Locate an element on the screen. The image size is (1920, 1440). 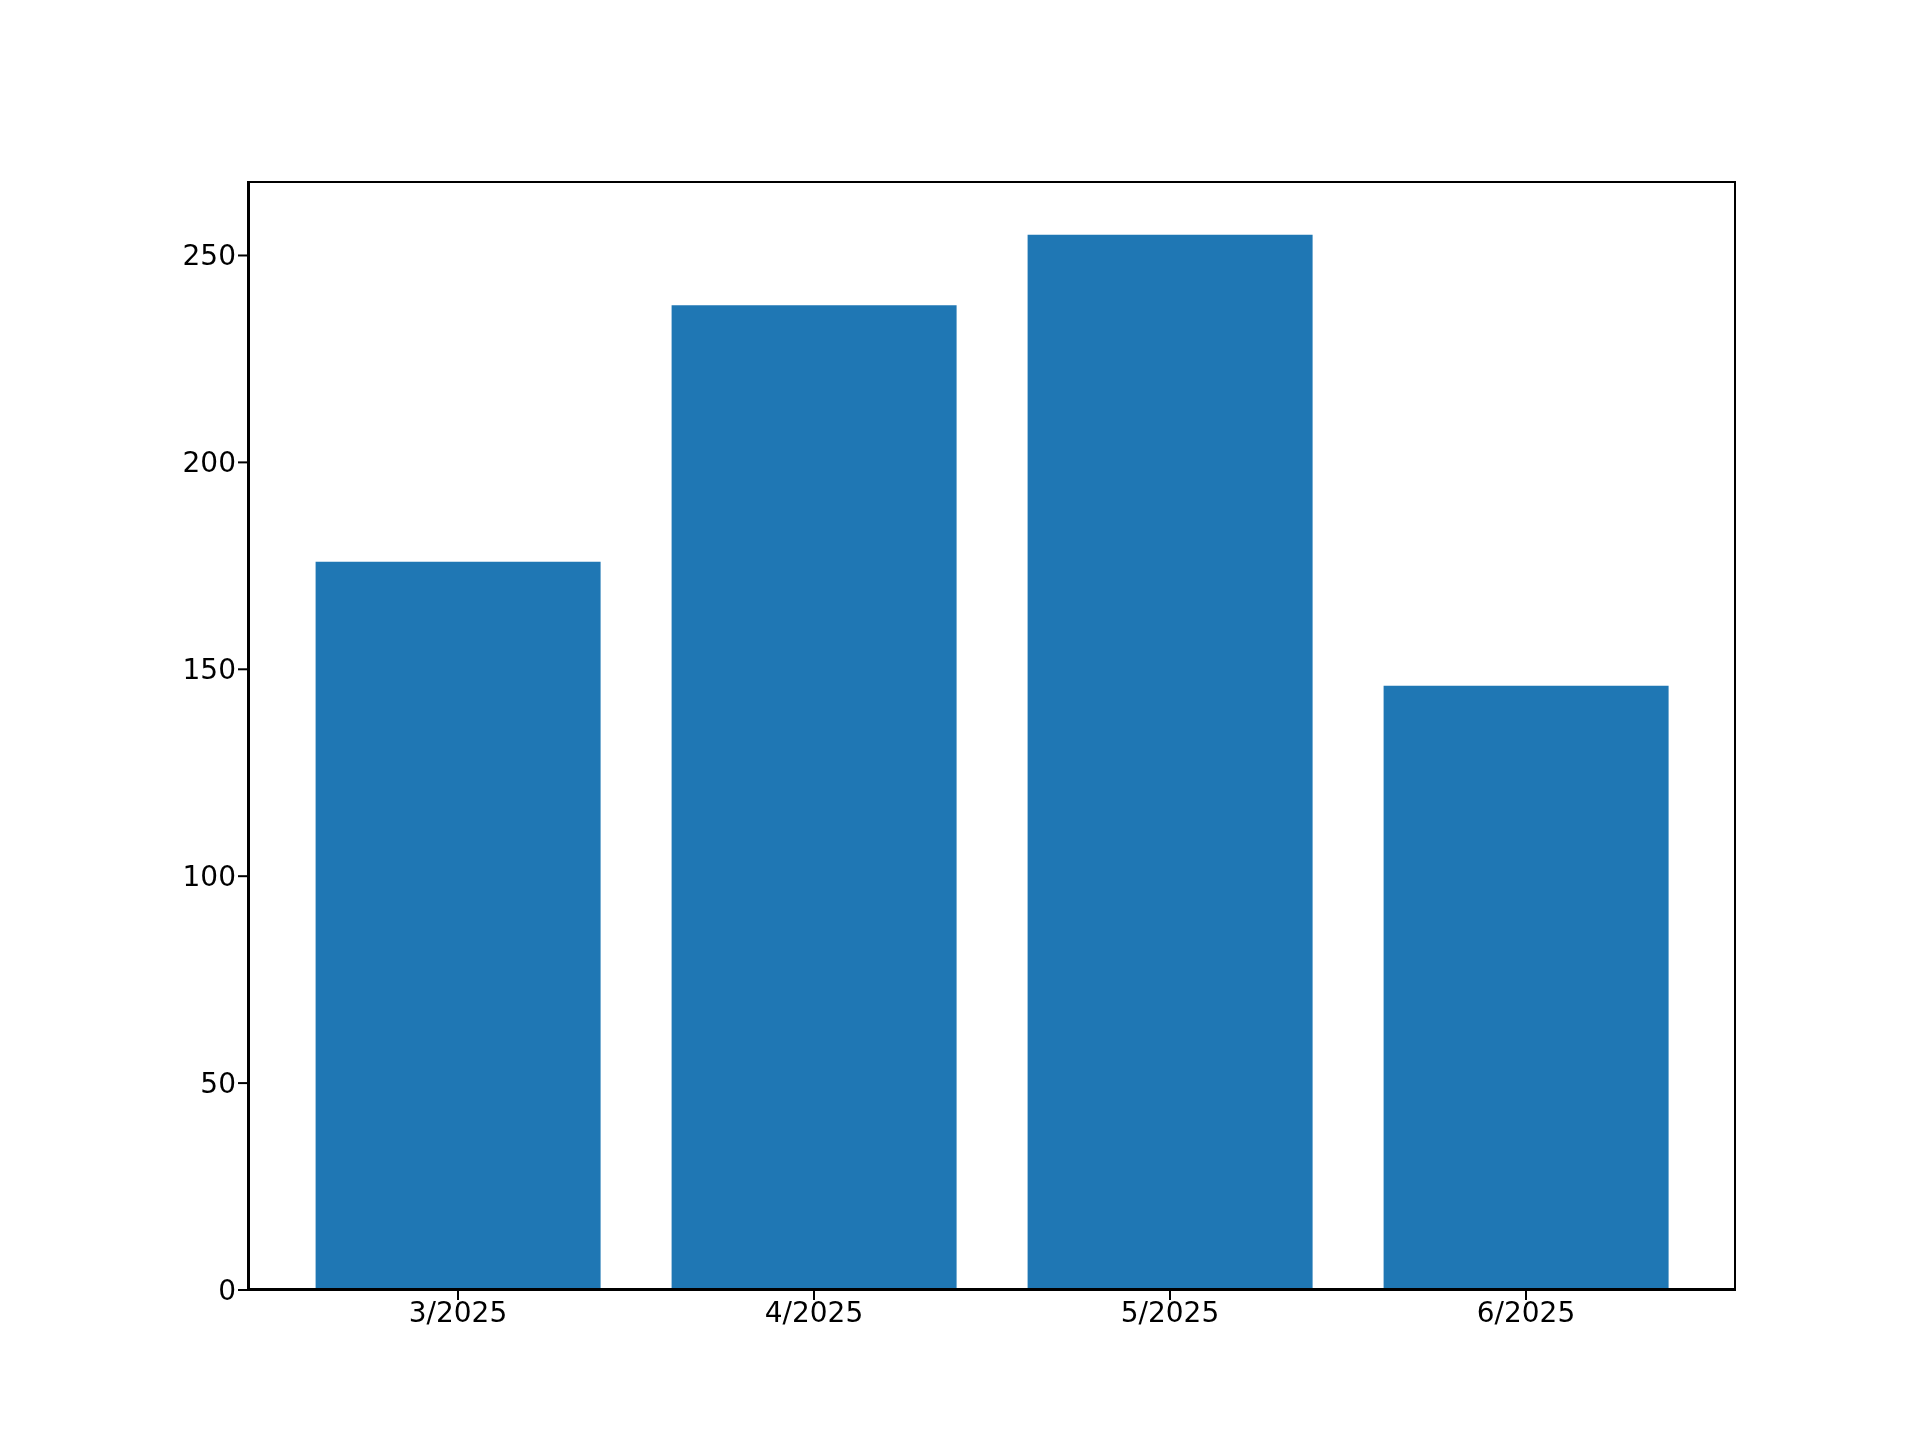
y-tick-label: 250 is located at coordinates (209, 256).